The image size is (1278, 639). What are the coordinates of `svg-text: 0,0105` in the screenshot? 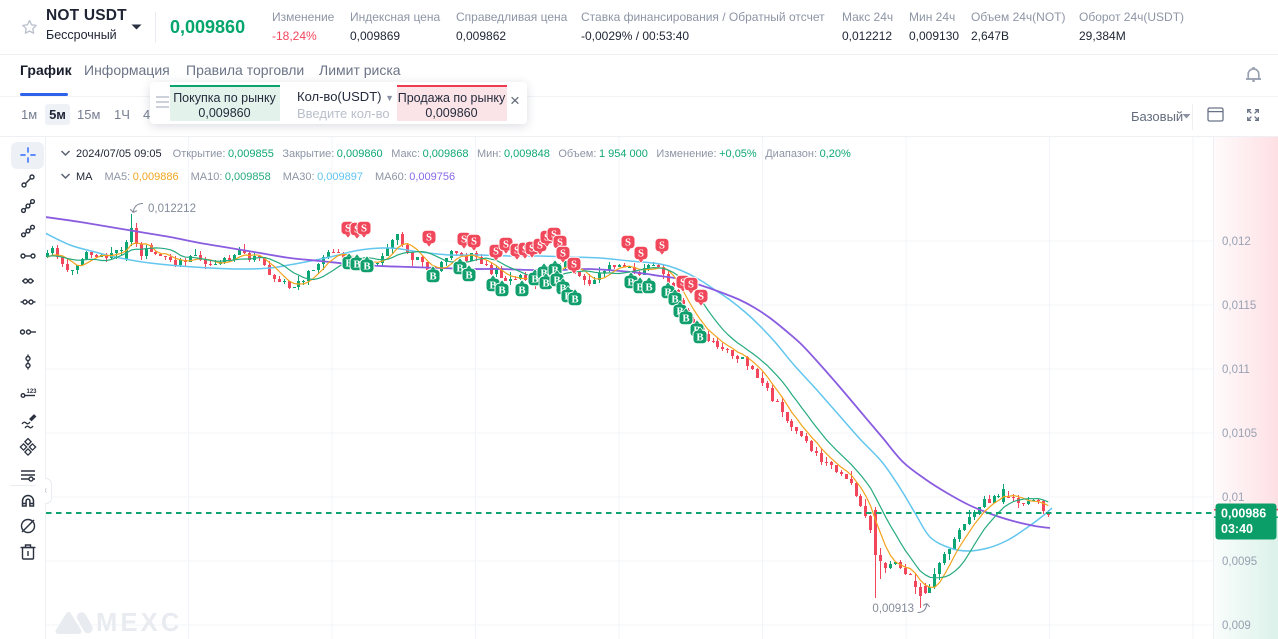 It's located at (1239, 434).